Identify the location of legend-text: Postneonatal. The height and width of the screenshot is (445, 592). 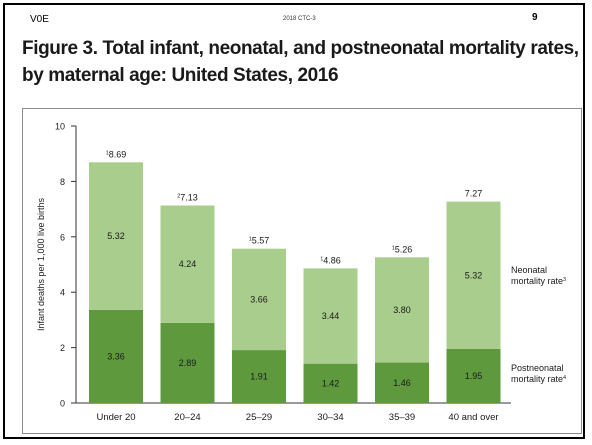
(537, 368).